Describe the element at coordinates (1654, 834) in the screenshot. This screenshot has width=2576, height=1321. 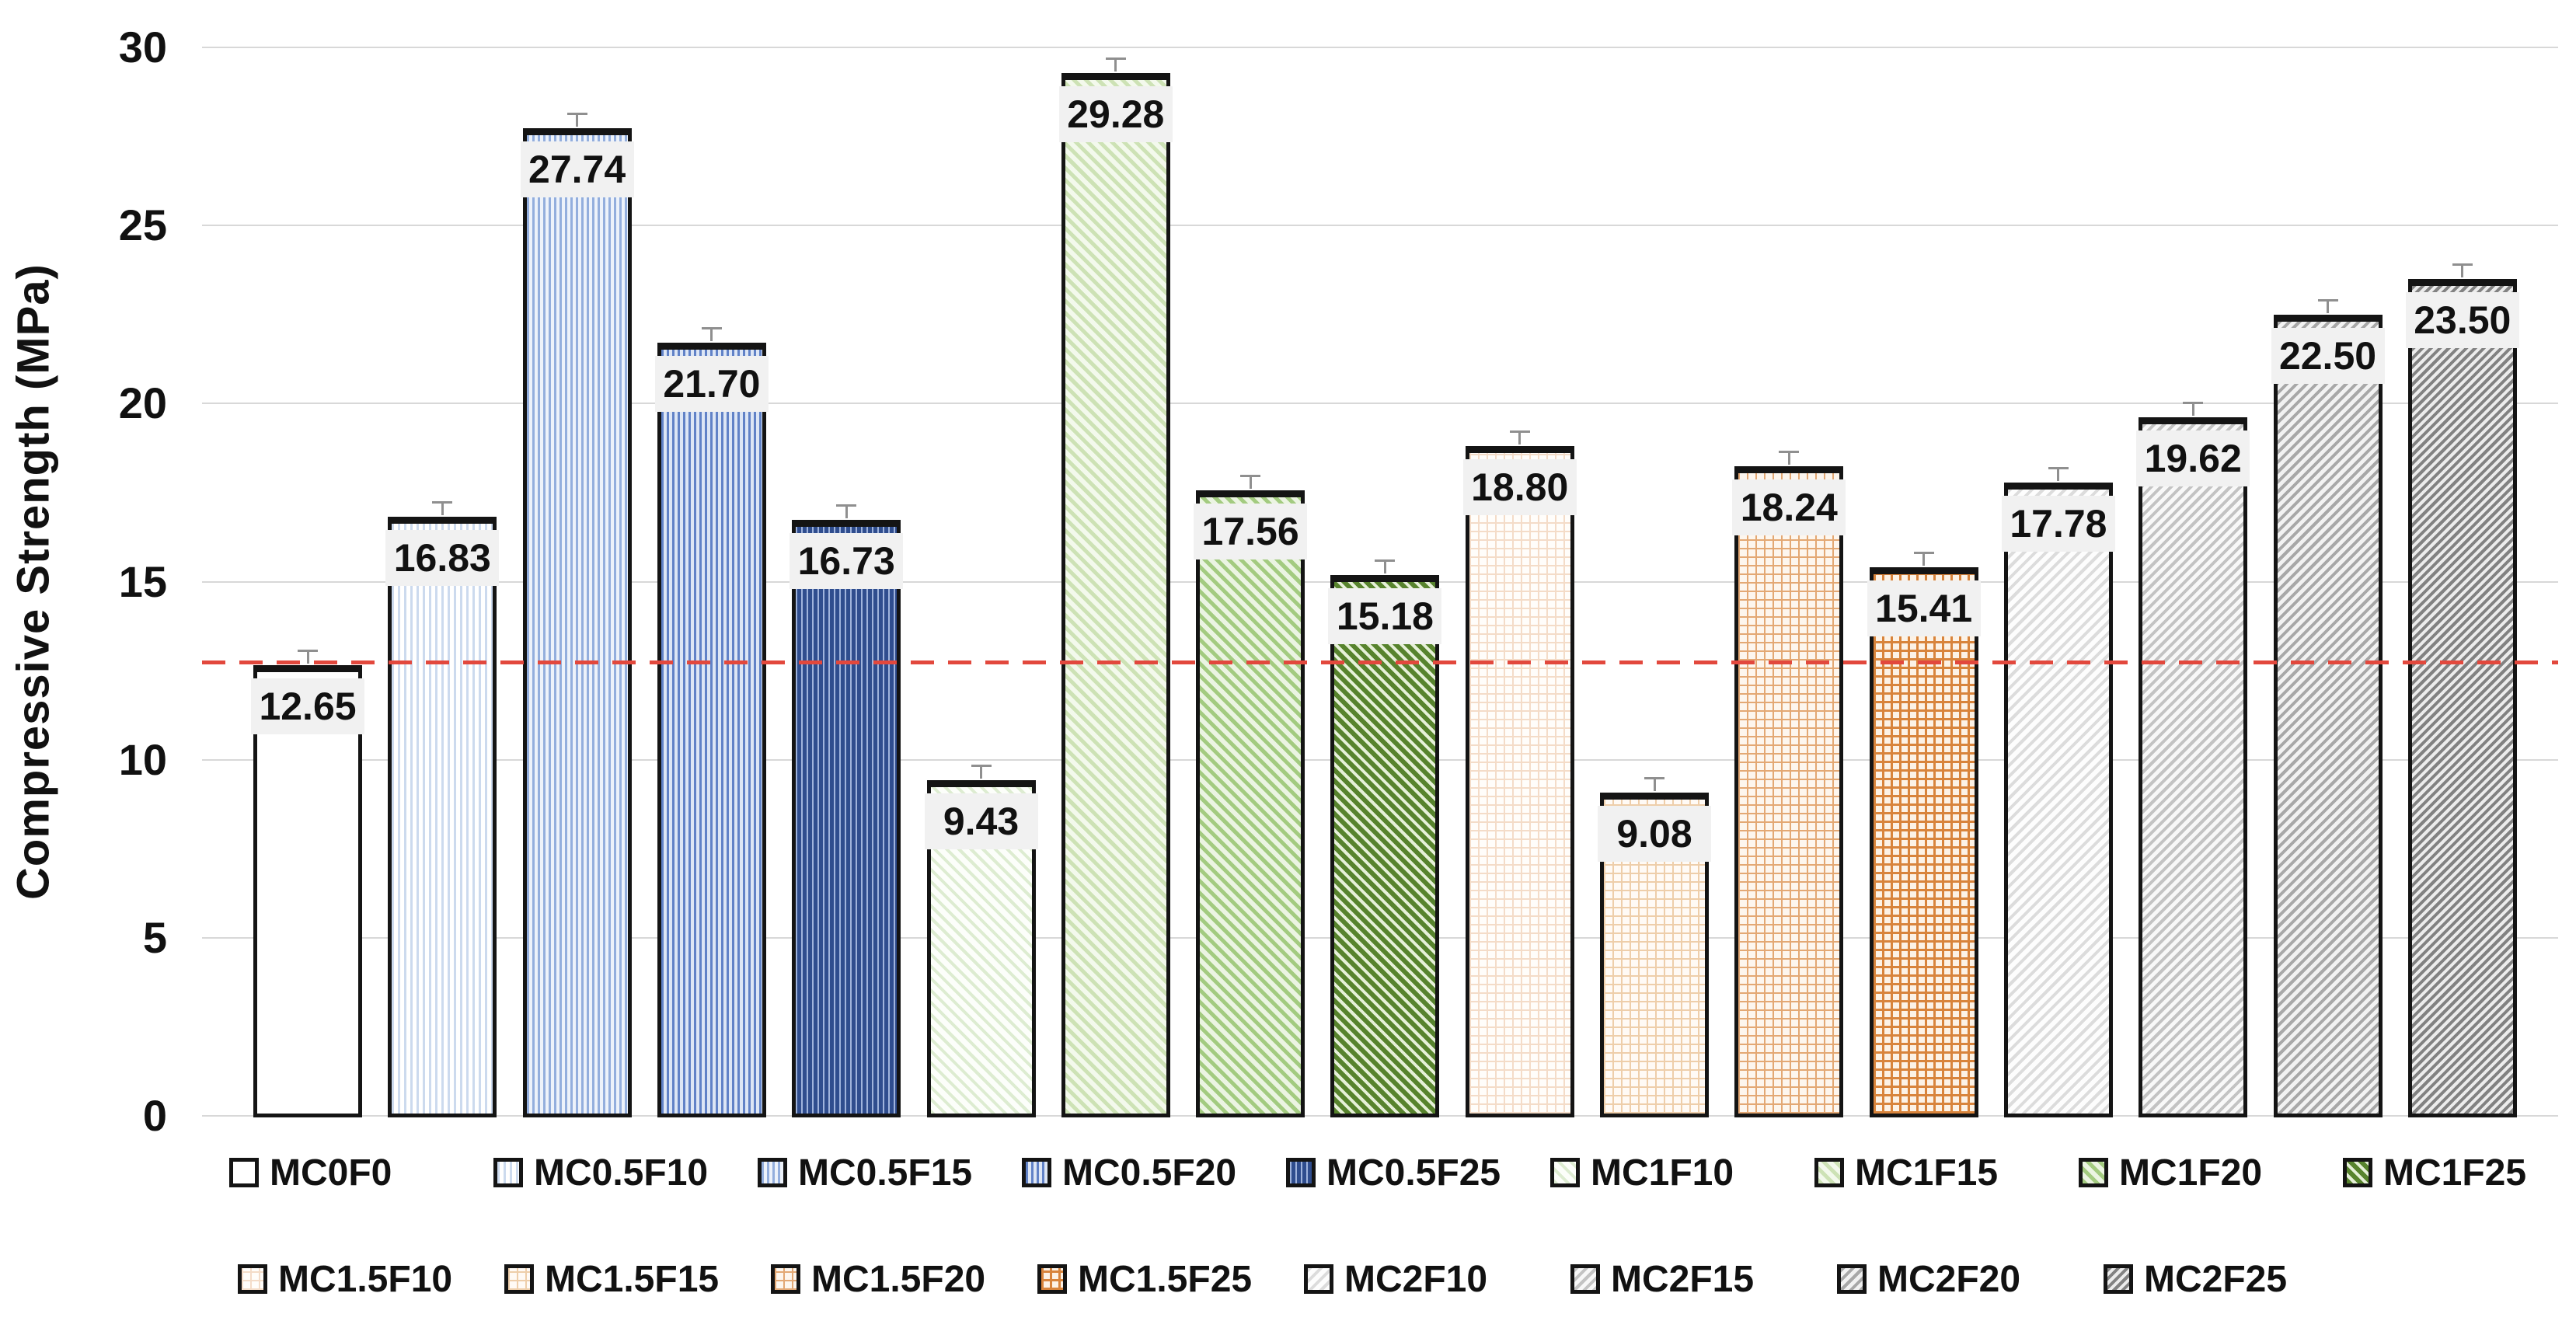
I see `bar-value-label: 9.08` at that location.